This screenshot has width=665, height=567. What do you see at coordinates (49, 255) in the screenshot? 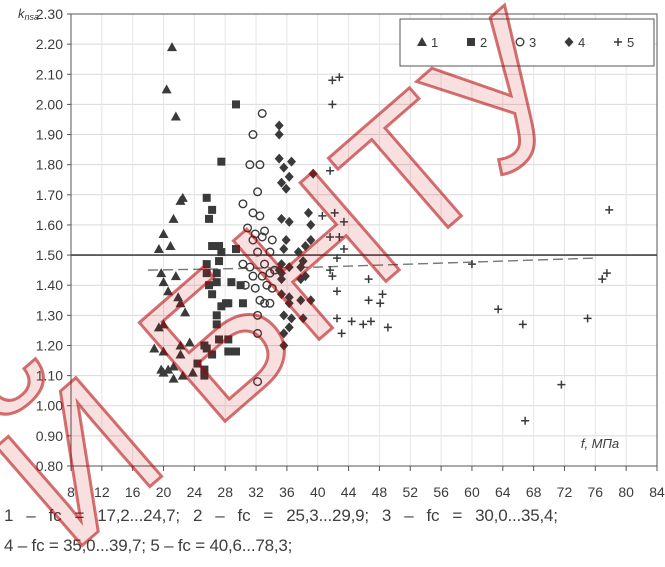
I see `y-tick-label: 1.50` at bounding box center [49, 255].